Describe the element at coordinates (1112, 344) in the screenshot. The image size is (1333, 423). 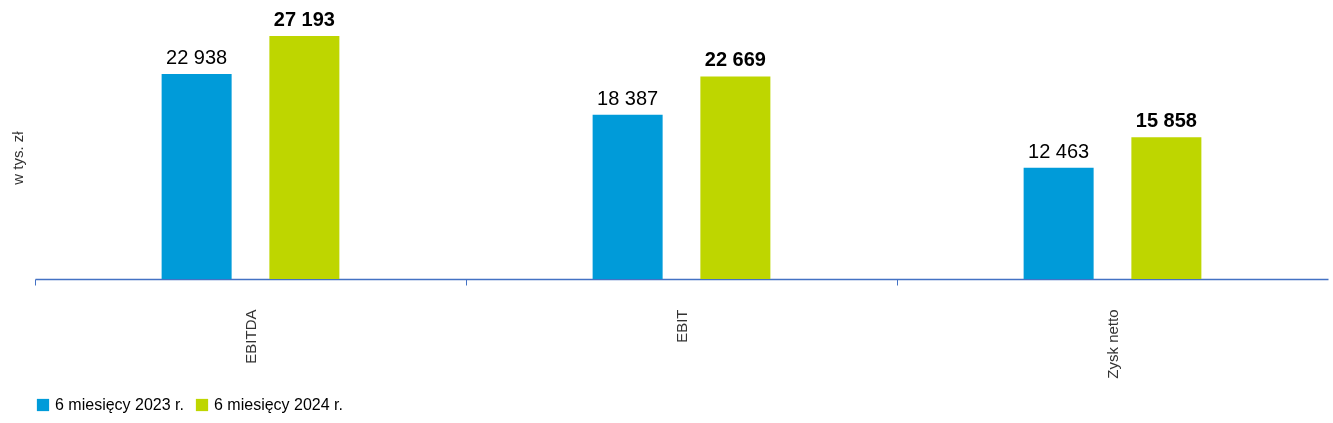
I see `x-tick-label: Zysk netto` at that location.